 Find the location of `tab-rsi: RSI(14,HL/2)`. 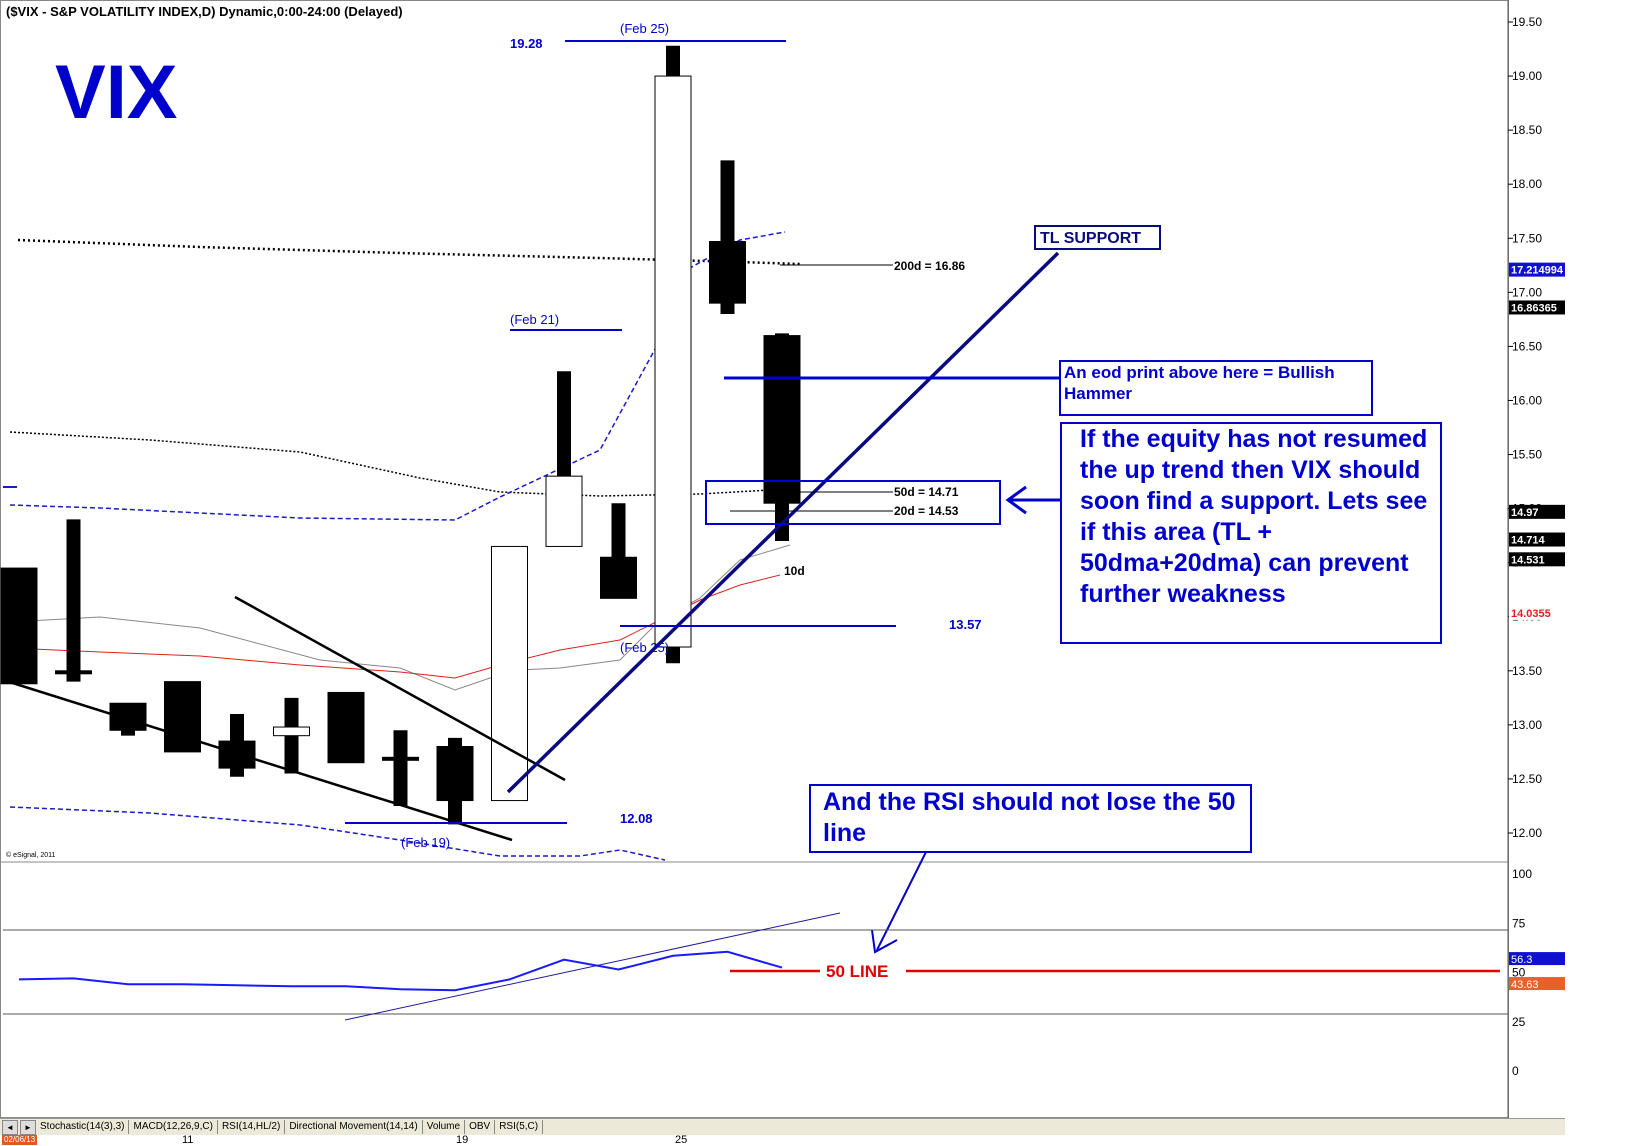

tab-rsi: RSI(14,HL/2) is located at coordinates (252, 1127).